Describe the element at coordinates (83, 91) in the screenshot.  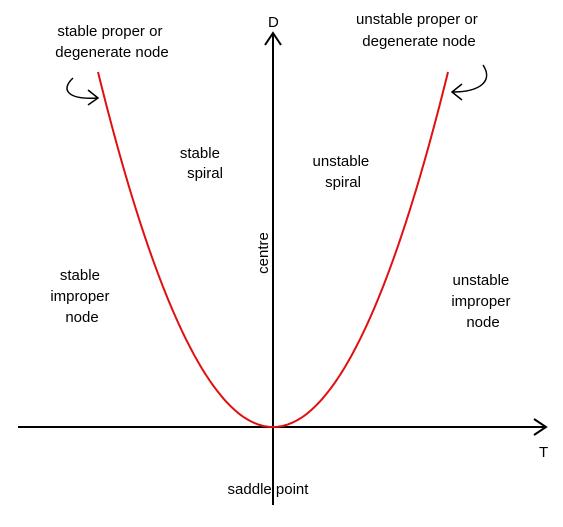
I see `stable-node-pointer-arrow` at that location.